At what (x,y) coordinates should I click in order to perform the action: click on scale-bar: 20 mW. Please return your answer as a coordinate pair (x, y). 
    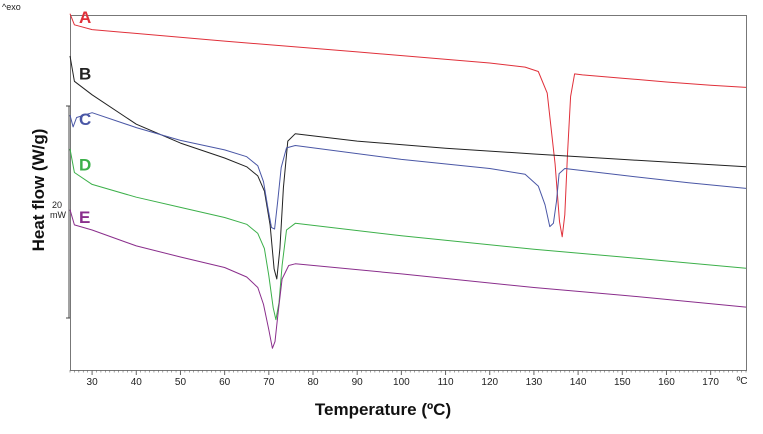
    Looking at the image, I should click on (60, 212).